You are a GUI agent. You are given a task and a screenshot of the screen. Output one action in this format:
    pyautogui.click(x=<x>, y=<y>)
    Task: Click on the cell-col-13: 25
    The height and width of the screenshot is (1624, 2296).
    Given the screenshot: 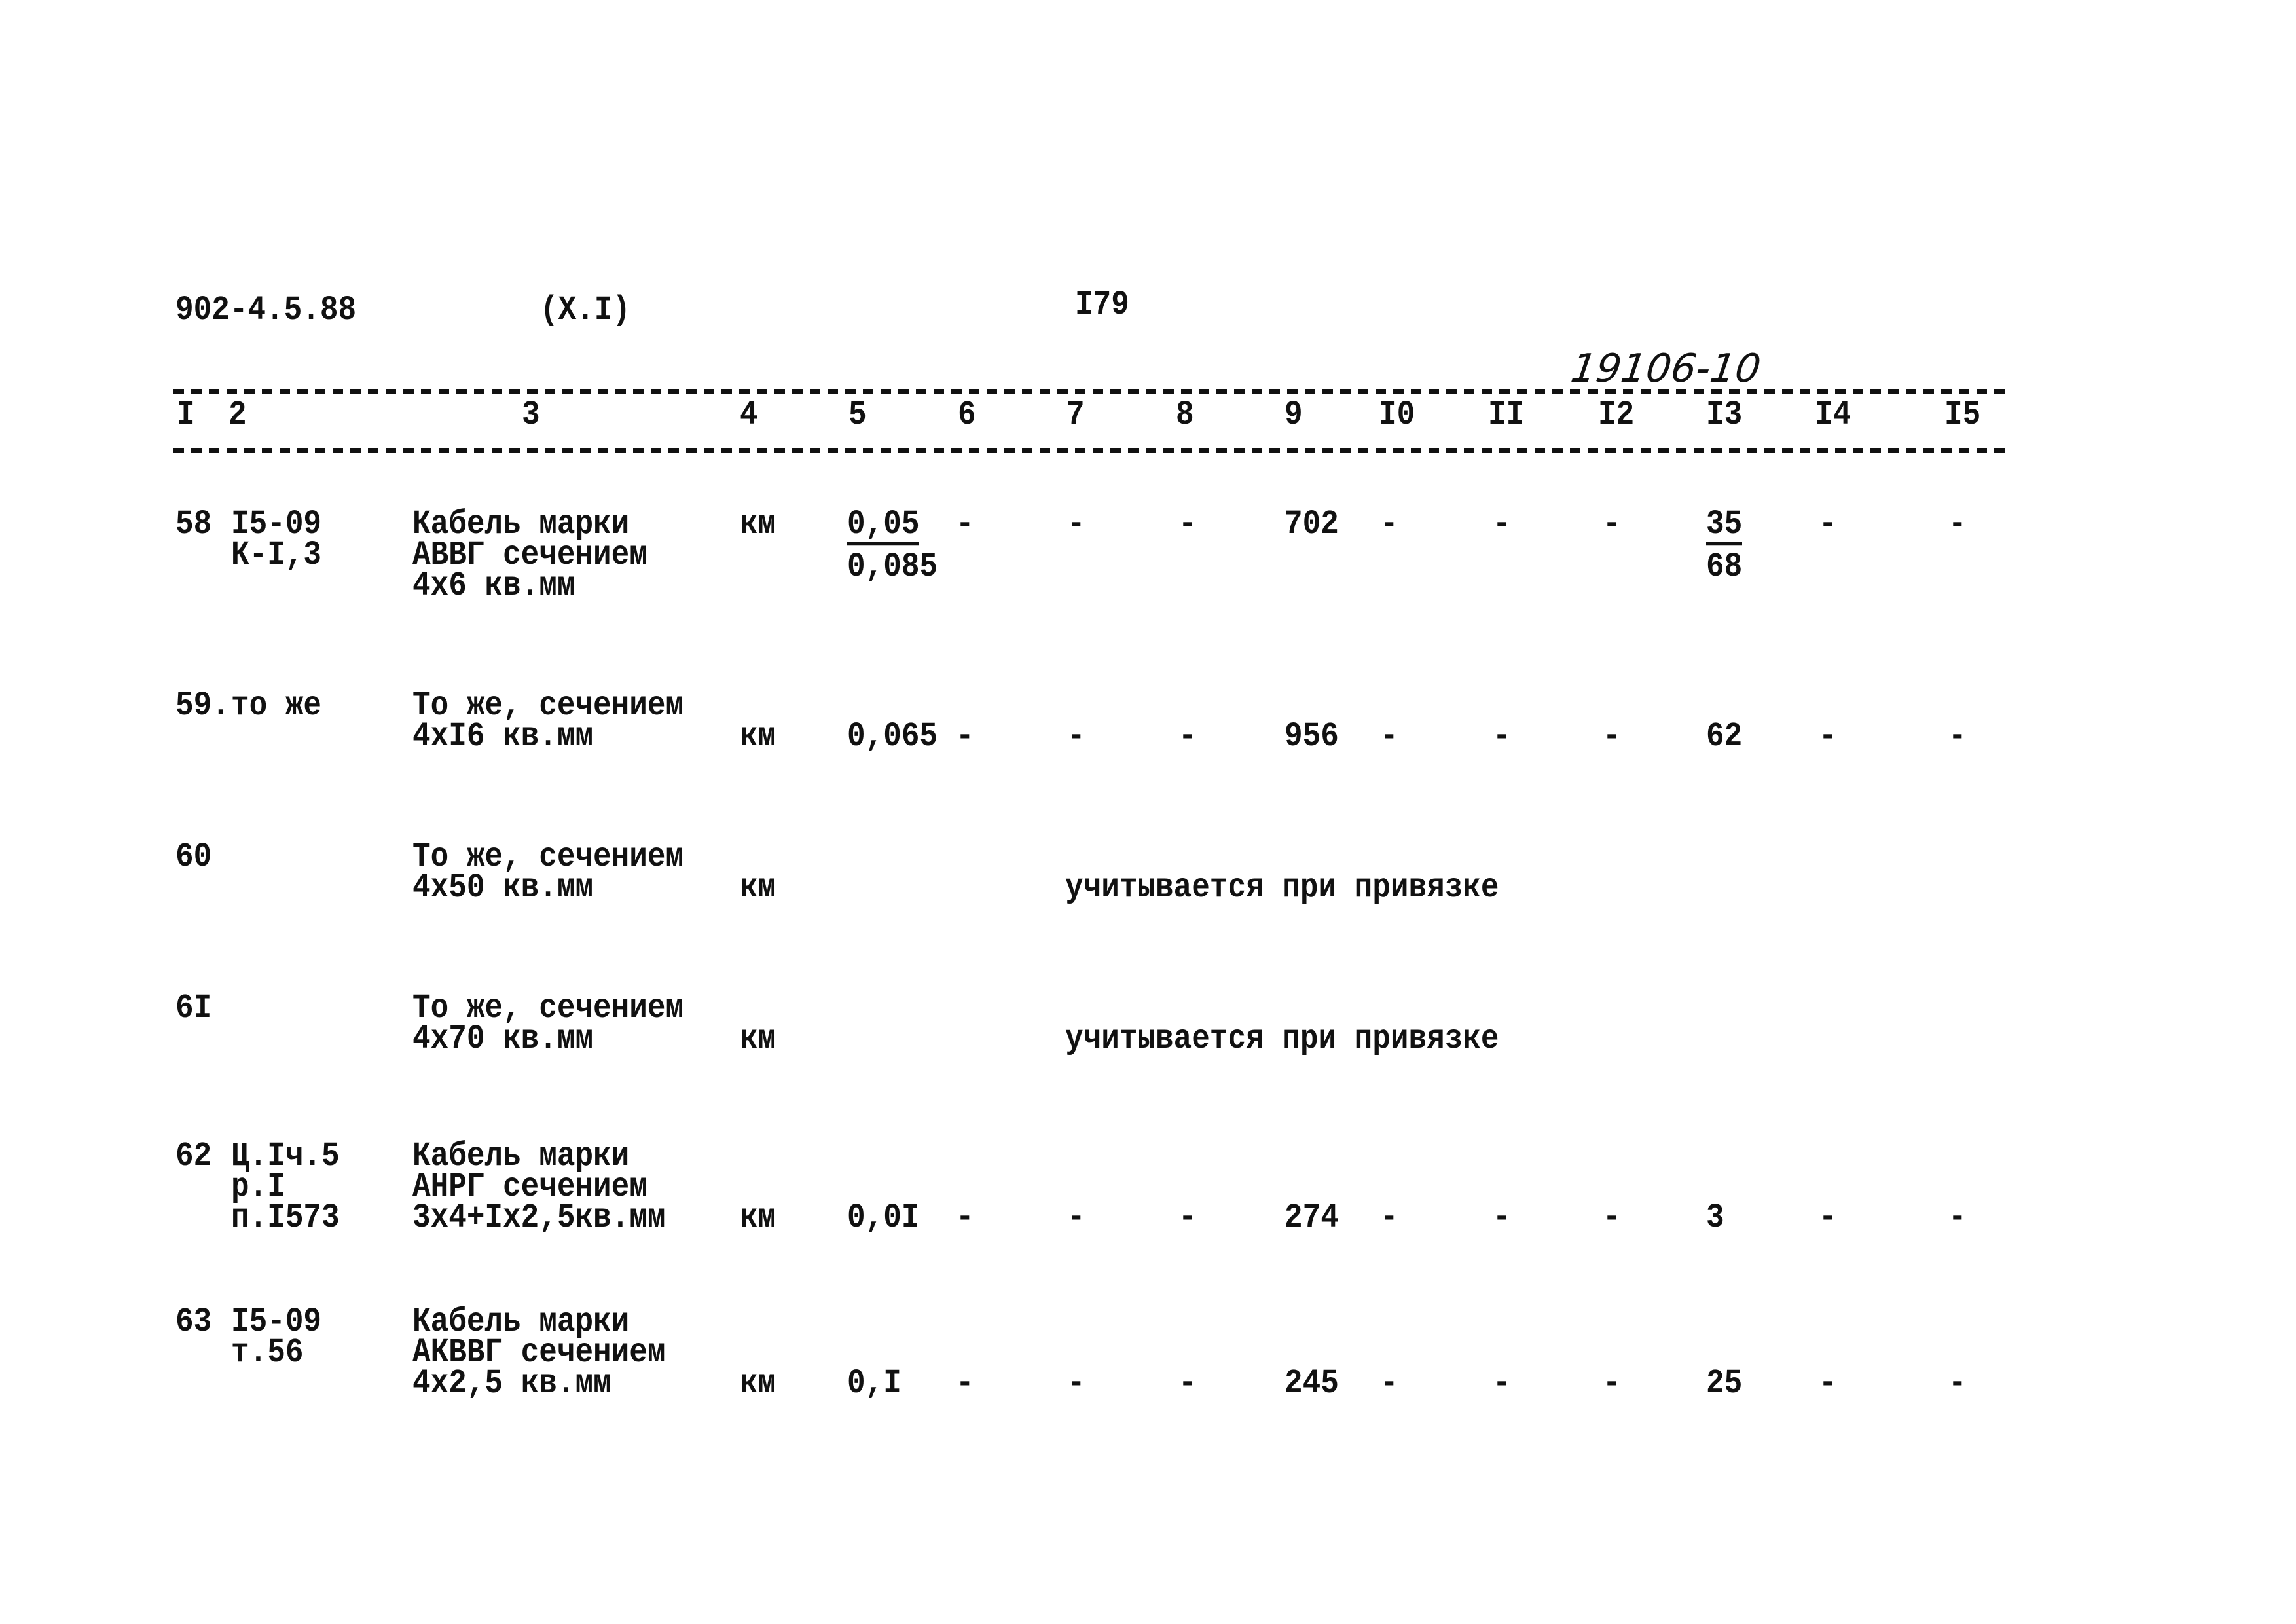 What is the action you would take?
    pyautogui.click(x=1724, y=1383)
    